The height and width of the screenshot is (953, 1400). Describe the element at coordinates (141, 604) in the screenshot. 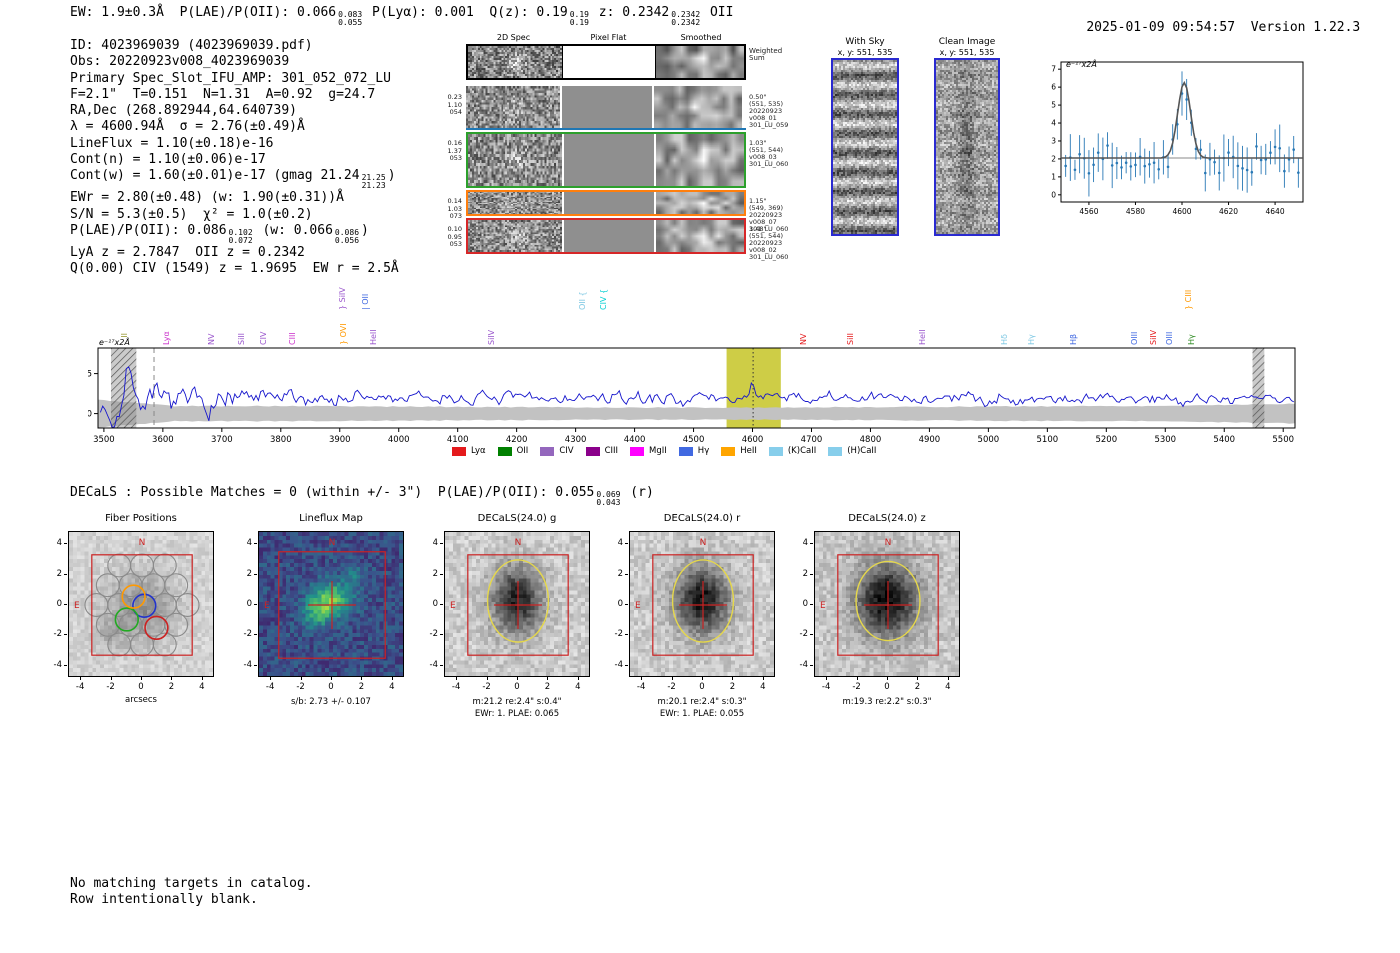

I see `panel-image-fiber_positions` at that location.